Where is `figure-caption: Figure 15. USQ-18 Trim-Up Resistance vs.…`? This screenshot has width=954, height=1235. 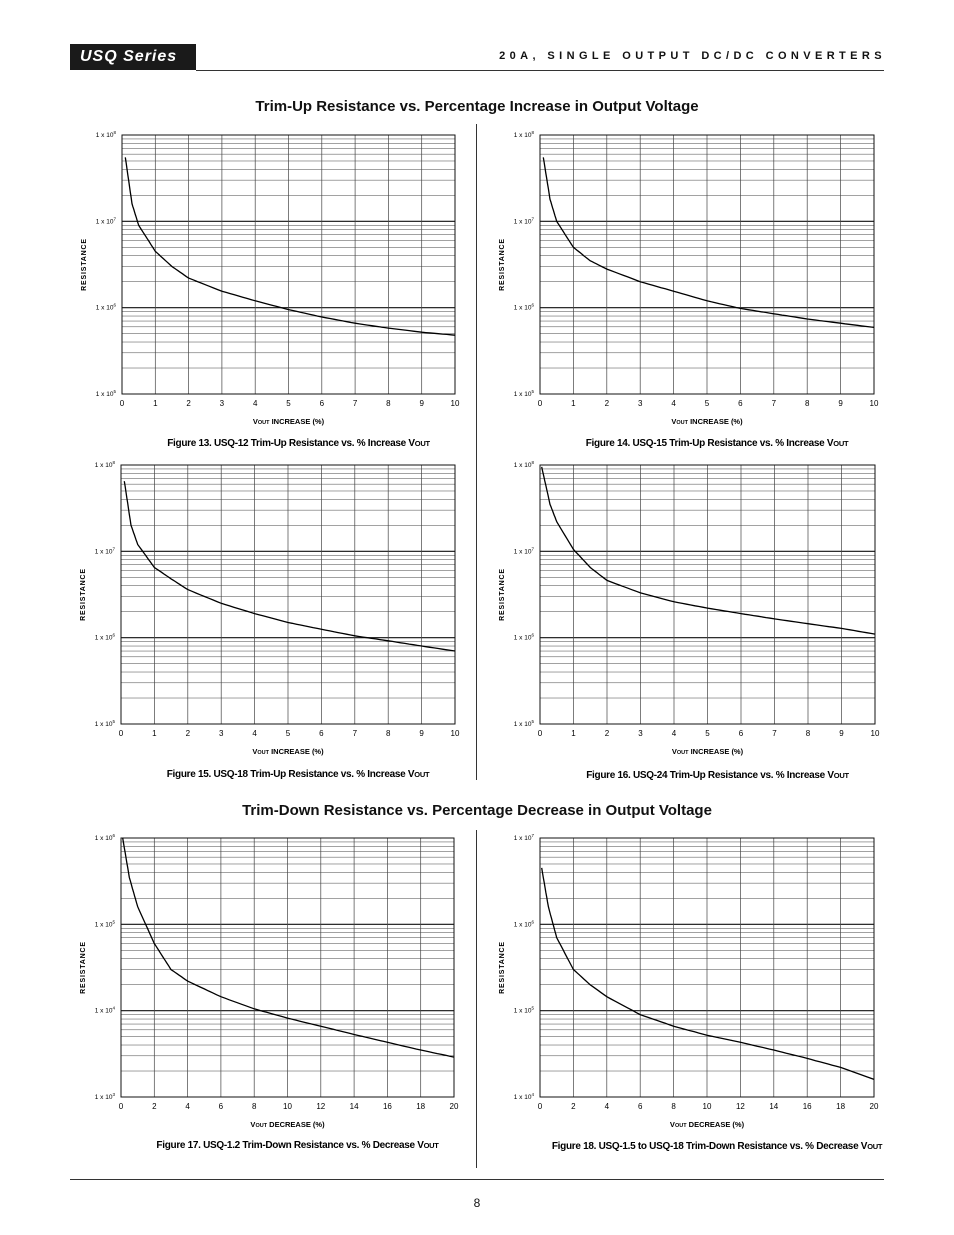
figure-caption: Figure 15. USQ-18 Trim-Up Resistance vs.… is located at coordinates (298, 774).